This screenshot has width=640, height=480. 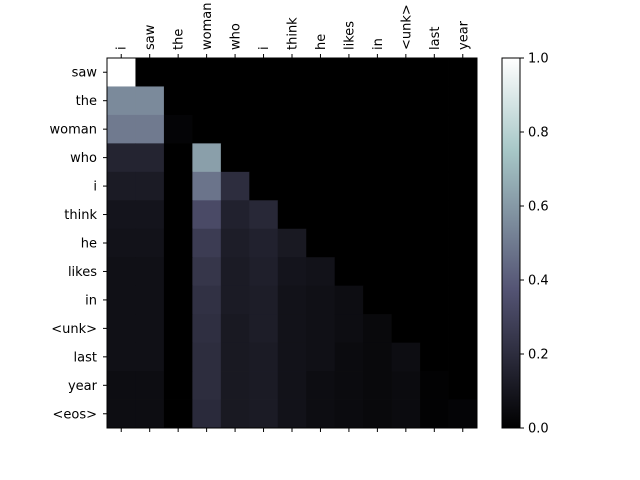 What do you see at coordinates (264, 48) in the screenshot?
I see `x-tick-label: i` at bounding box center [264, 48].